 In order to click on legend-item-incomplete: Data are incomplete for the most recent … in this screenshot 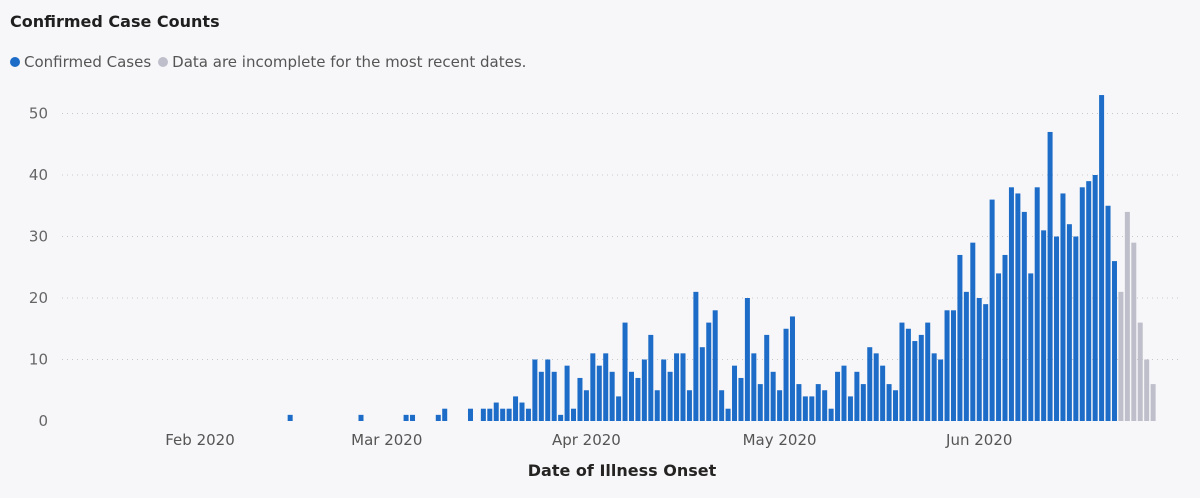, I will do `click(342, 62)`.